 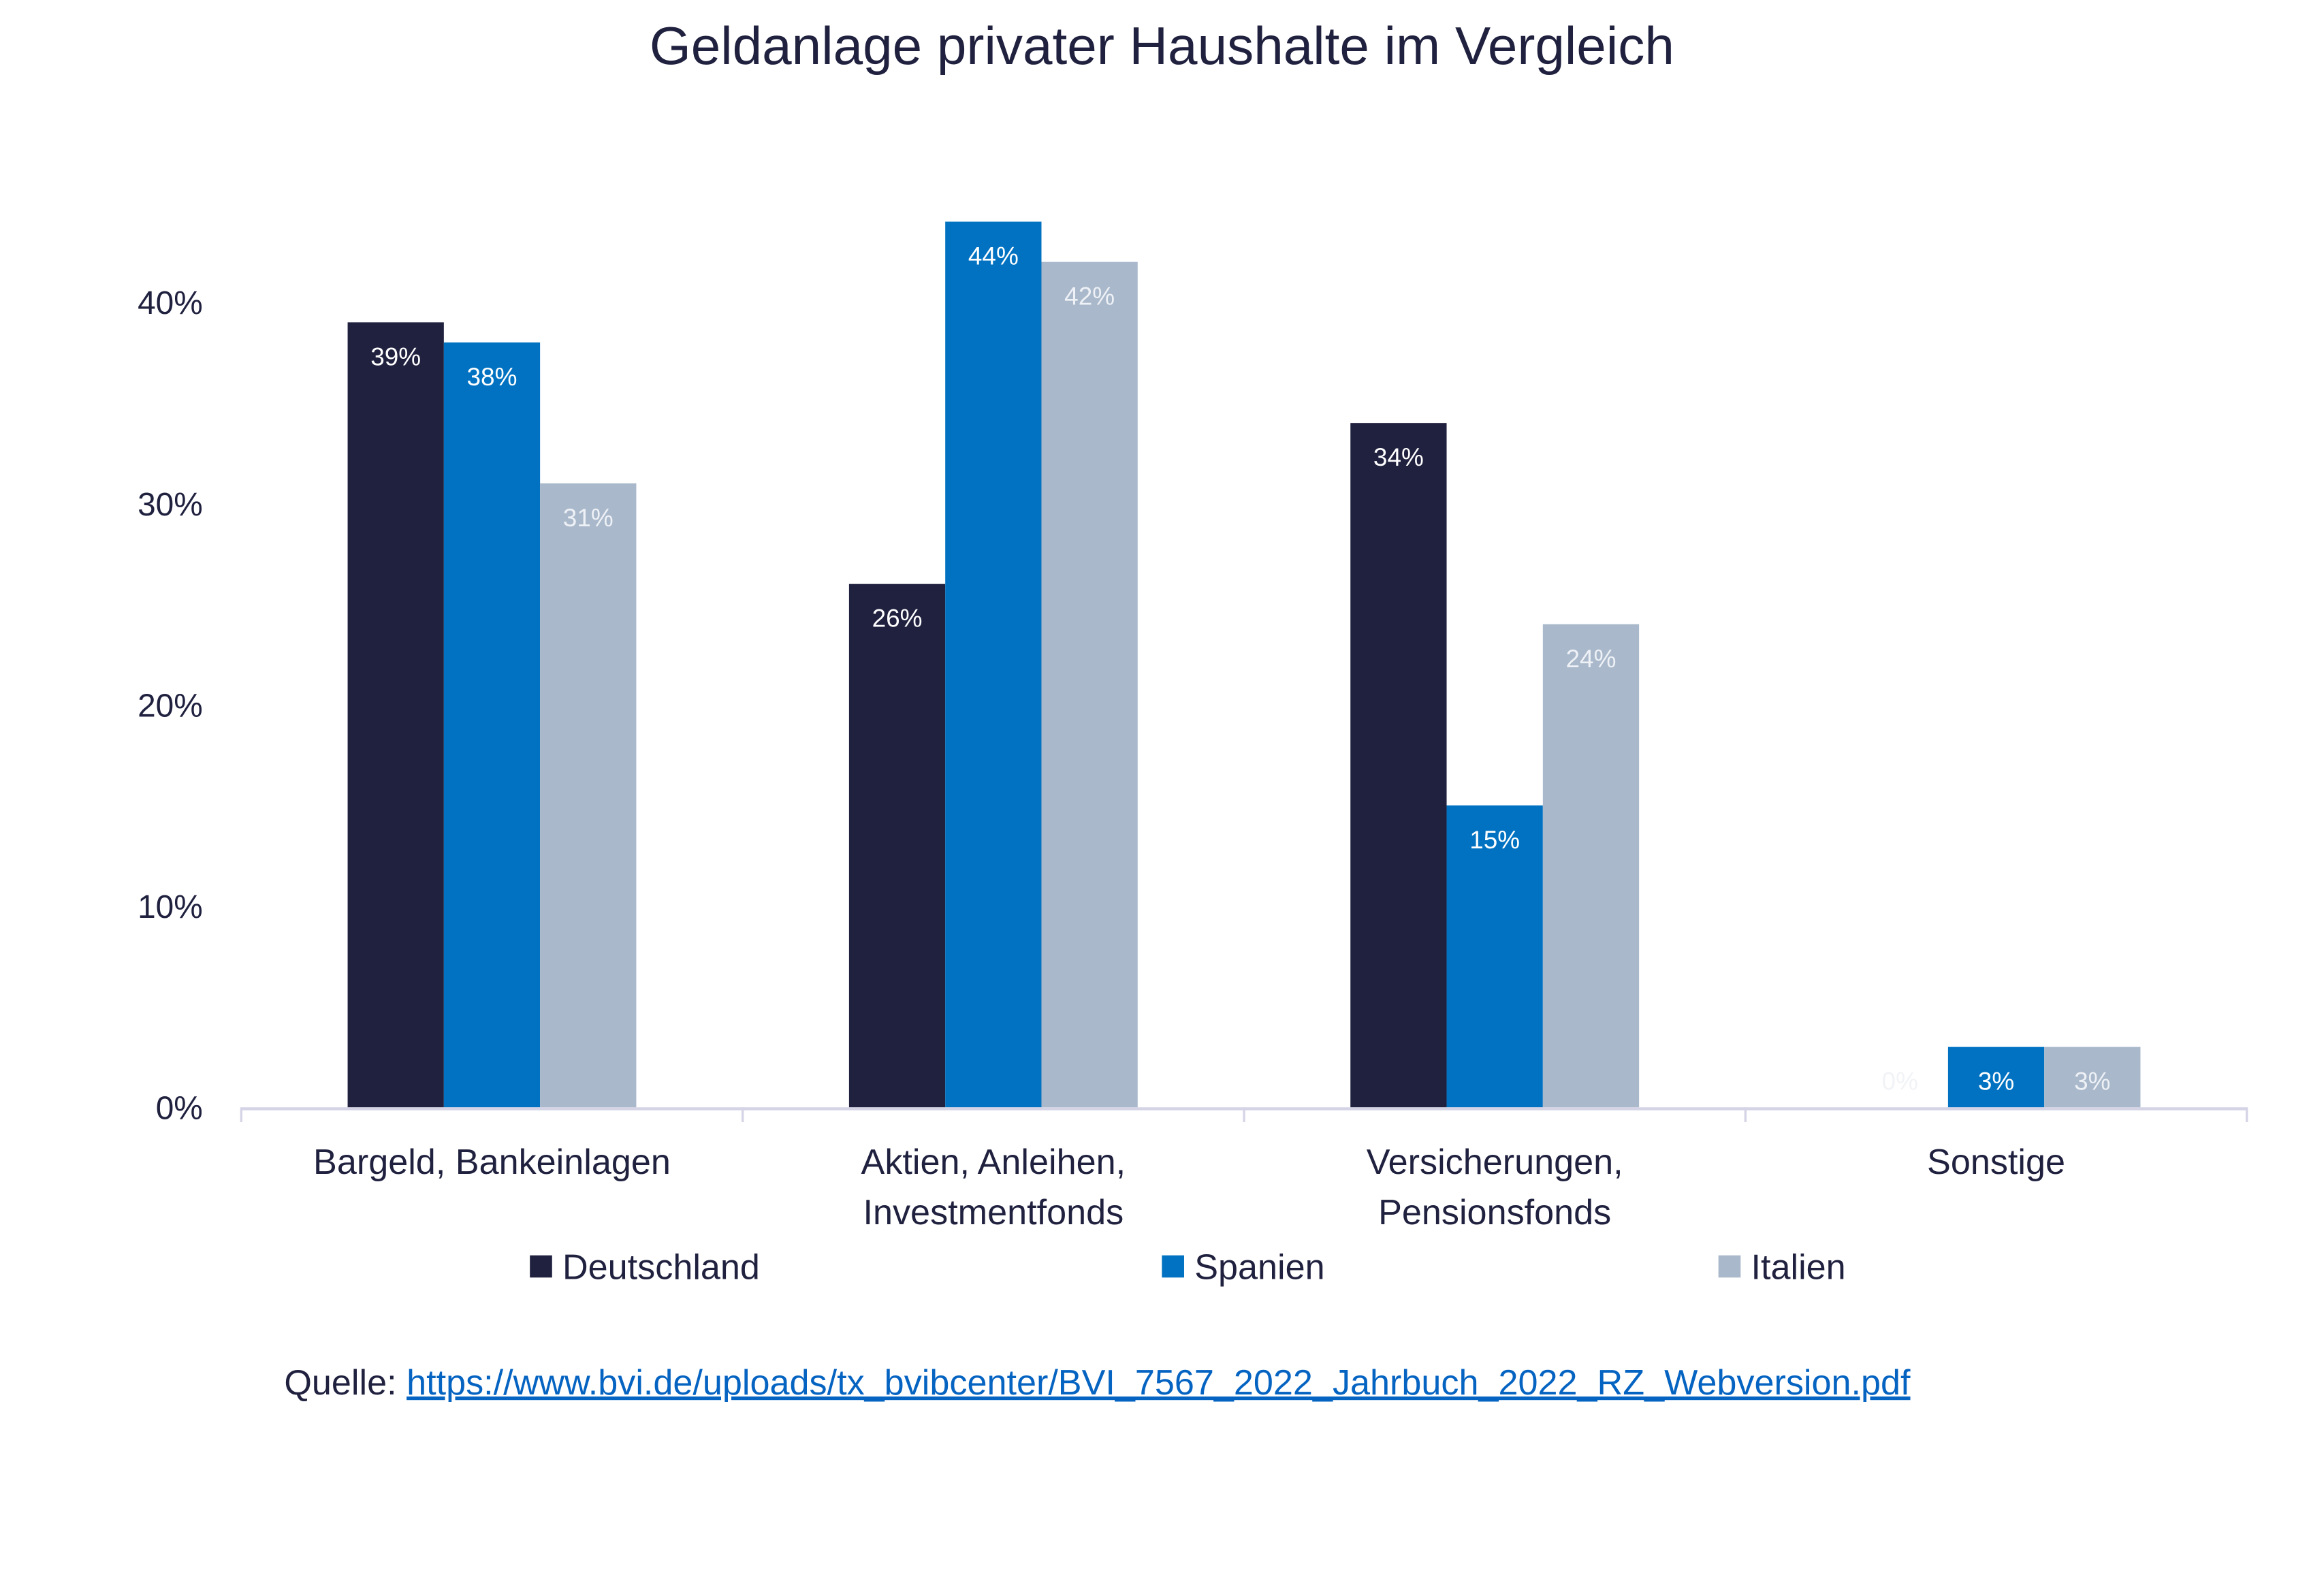 I want to click on legend-item-italien: Italien, so click(x=1782, y=1267).